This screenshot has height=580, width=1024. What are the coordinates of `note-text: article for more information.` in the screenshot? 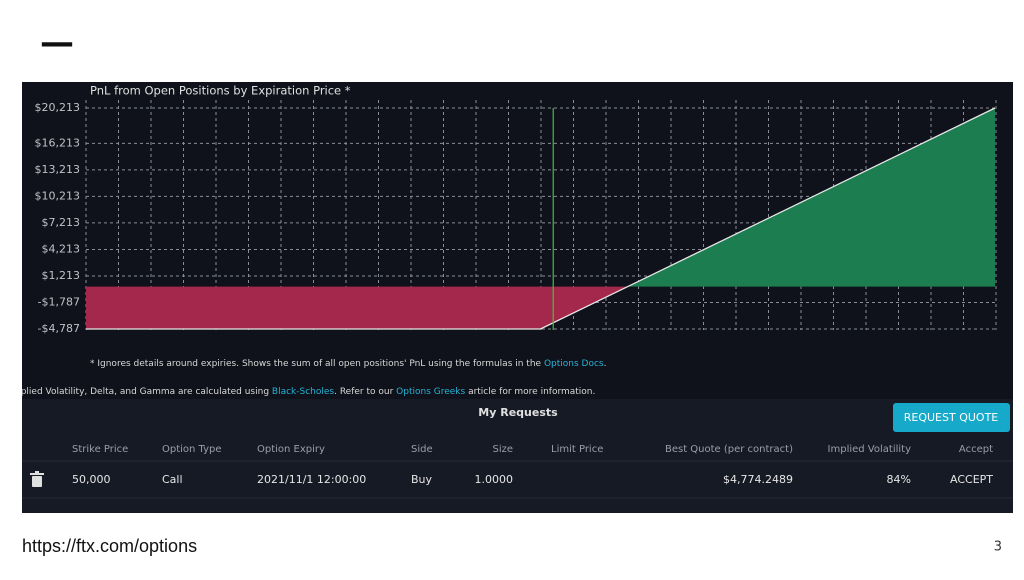 It's located at (530, 392).